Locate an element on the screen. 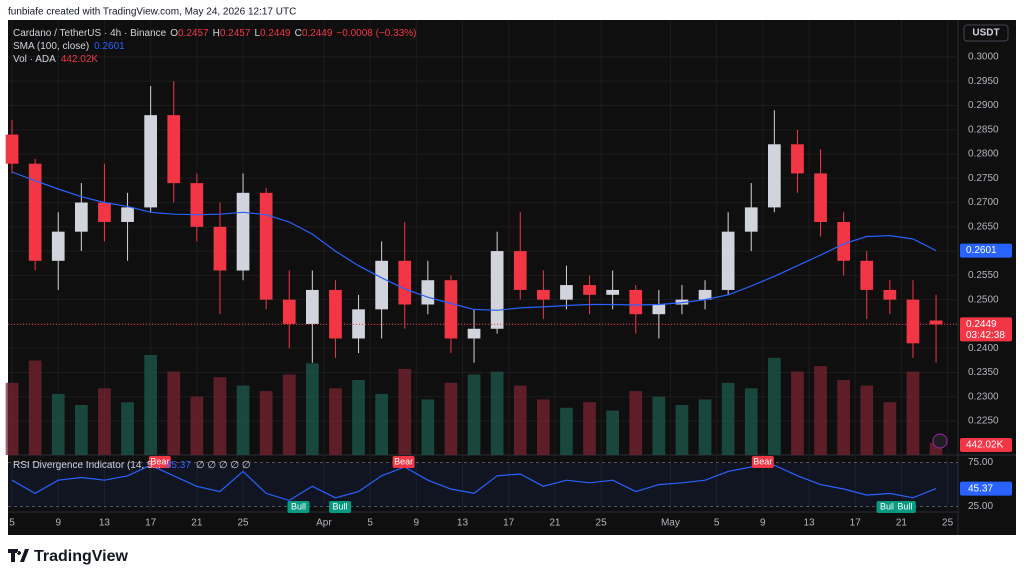  countdown: 03:42:38 is located at coordinates (985, 335).